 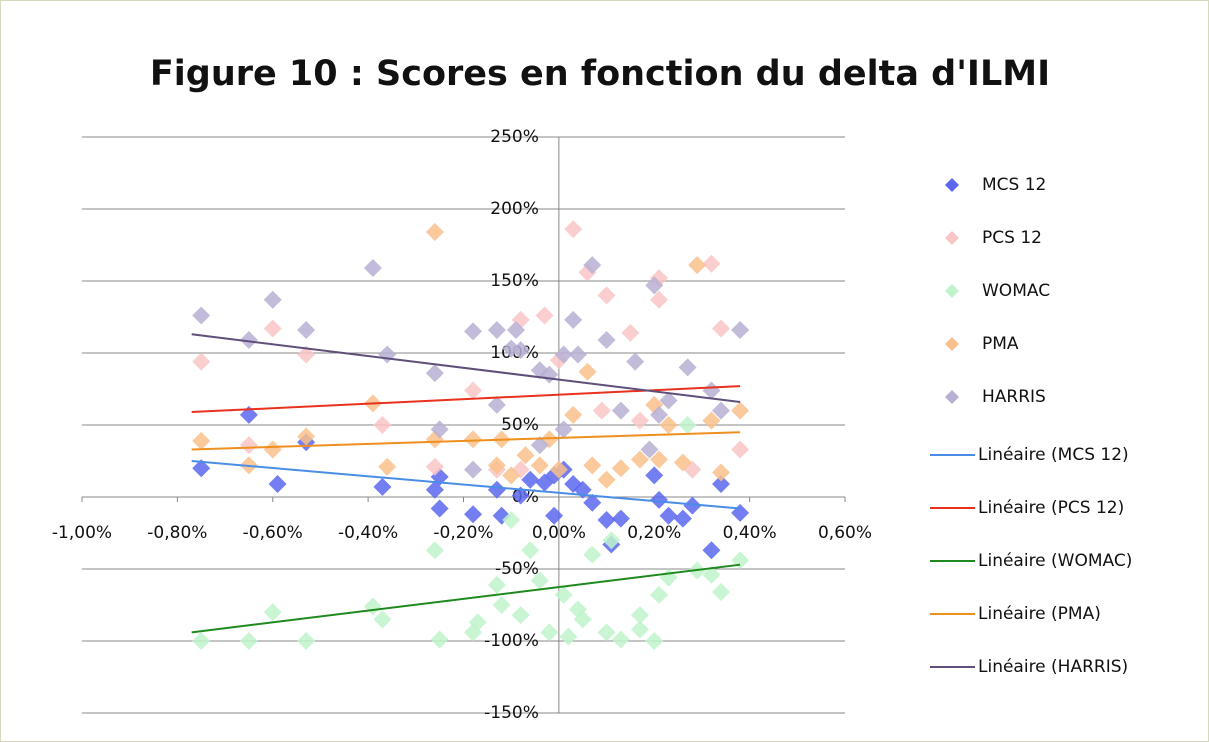 What do you see at coordinates (368, 533) in the screenshot?
I see `x-tick-label: -0,40%` at bounding box center [368, 533].